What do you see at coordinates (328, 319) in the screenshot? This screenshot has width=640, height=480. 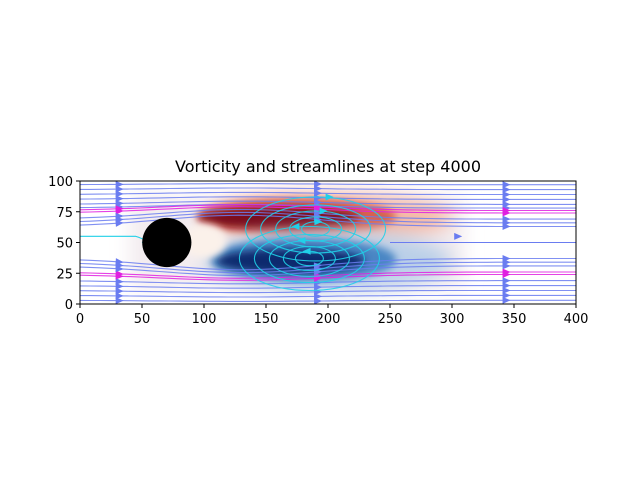 I see `x-tick-label: 200` at bounding box center [328, 319].